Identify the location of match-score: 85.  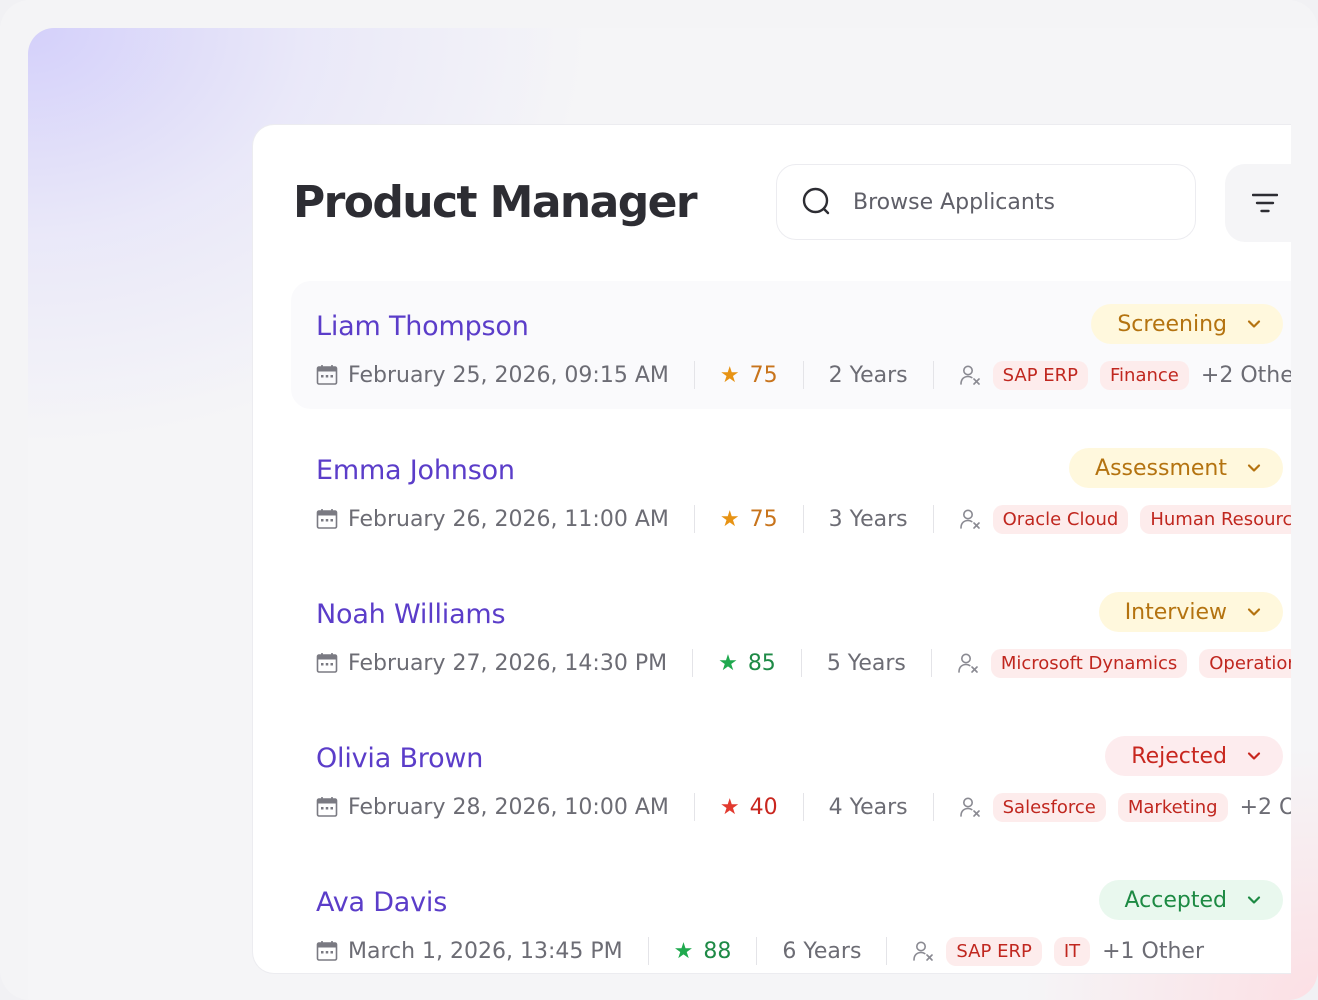
(761, 663).